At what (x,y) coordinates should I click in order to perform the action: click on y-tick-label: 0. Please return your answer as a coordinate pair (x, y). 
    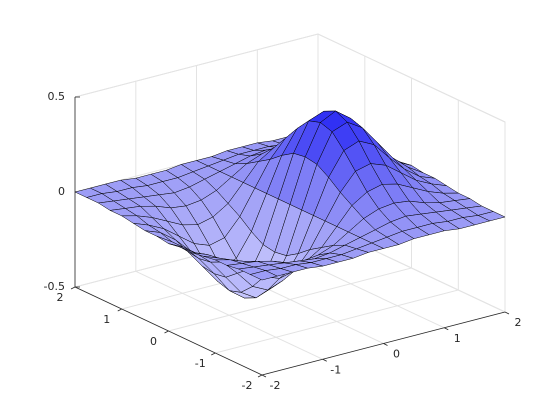
    Looking at the image, I should click on (153, 341).